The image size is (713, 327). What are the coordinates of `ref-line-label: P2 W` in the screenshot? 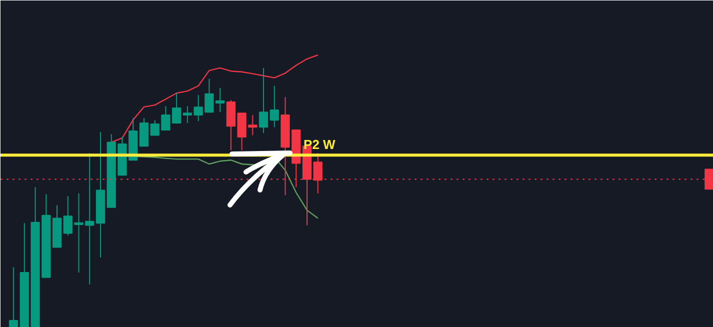 It's located at (320, 144).